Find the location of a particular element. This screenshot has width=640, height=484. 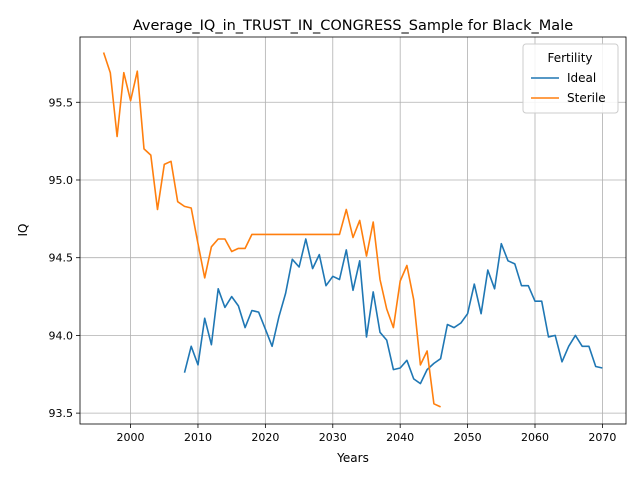

y-tick-label: 94.5 is located at coordinates (61, 258).